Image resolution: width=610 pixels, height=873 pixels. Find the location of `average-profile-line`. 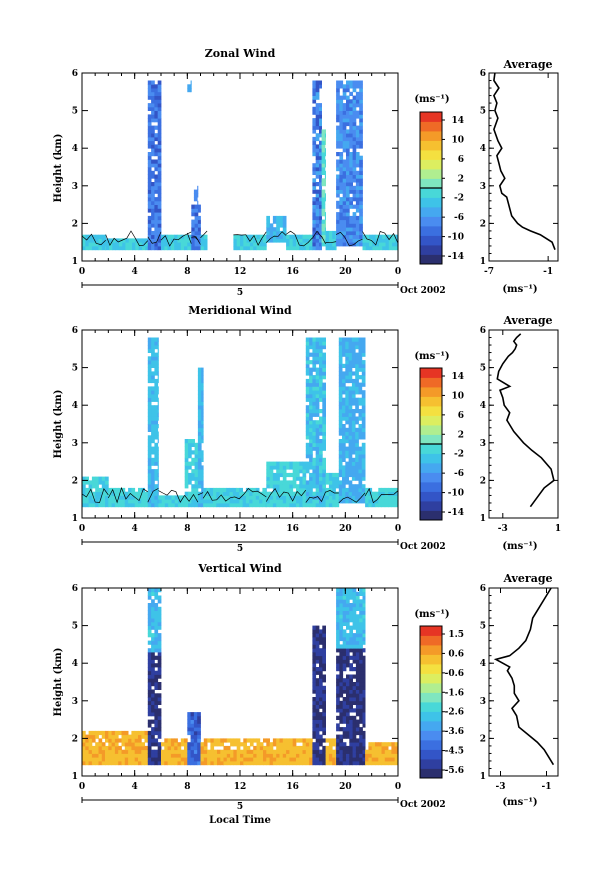

average-profile-line is located at coordinates (525, 420).